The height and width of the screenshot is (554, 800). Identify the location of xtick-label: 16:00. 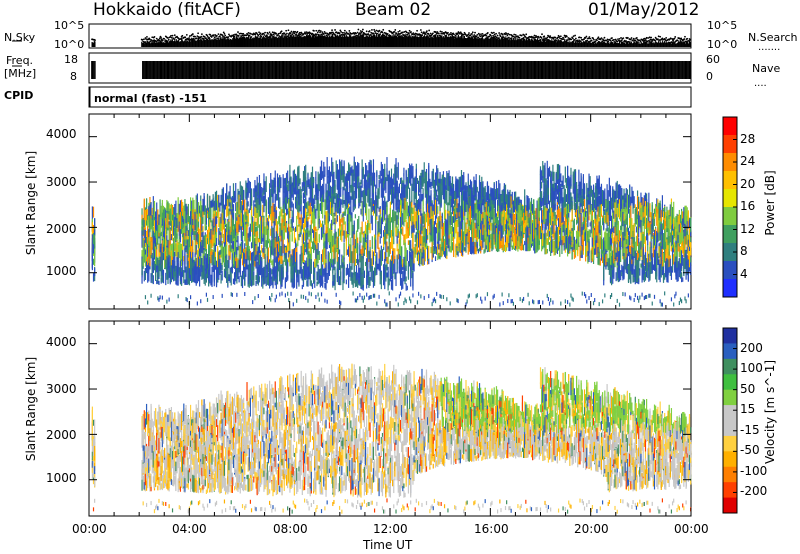
(491, 529).